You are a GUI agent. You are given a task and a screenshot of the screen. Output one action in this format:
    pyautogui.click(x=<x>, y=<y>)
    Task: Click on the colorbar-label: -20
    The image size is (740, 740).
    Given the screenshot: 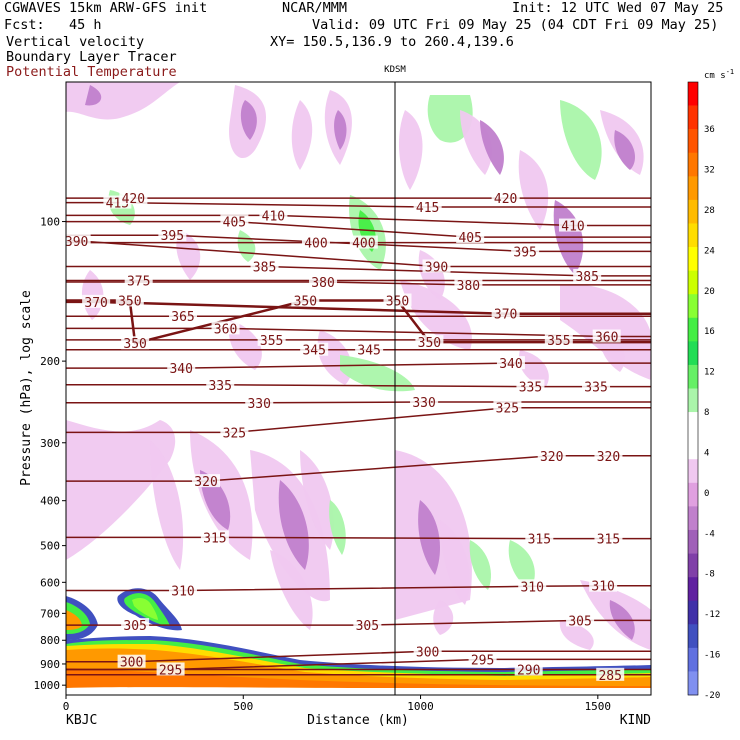 What is the action you would take?
    pyautogui.click(x=712, y=696)
    